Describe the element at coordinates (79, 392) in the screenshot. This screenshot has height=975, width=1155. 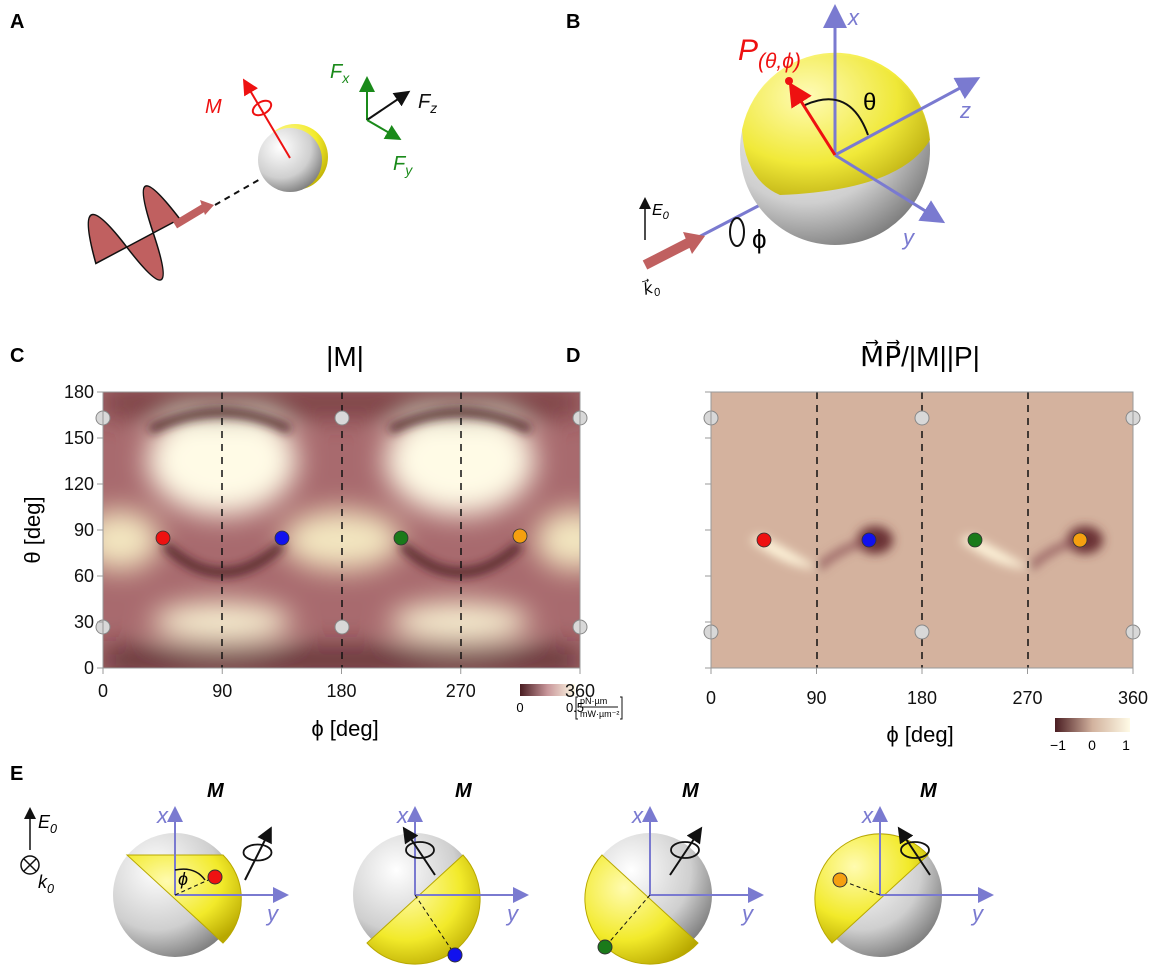
I see `y-tick-label: 180` at that location.